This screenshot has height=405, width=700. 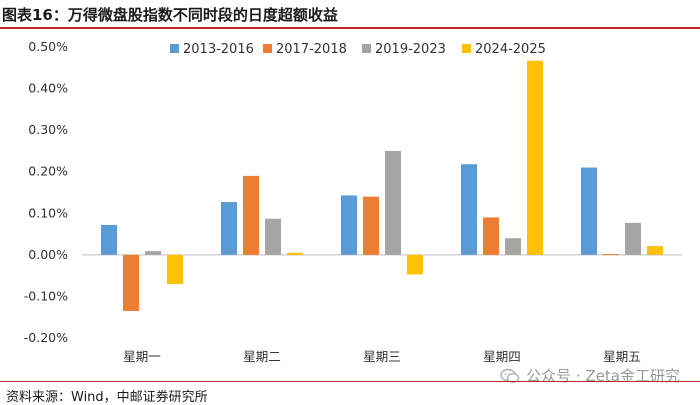 What do you see at coordinates (382, 356) in the screenshot?
I see `x-tick-label: 星期三` at bounding box center [382, 356].